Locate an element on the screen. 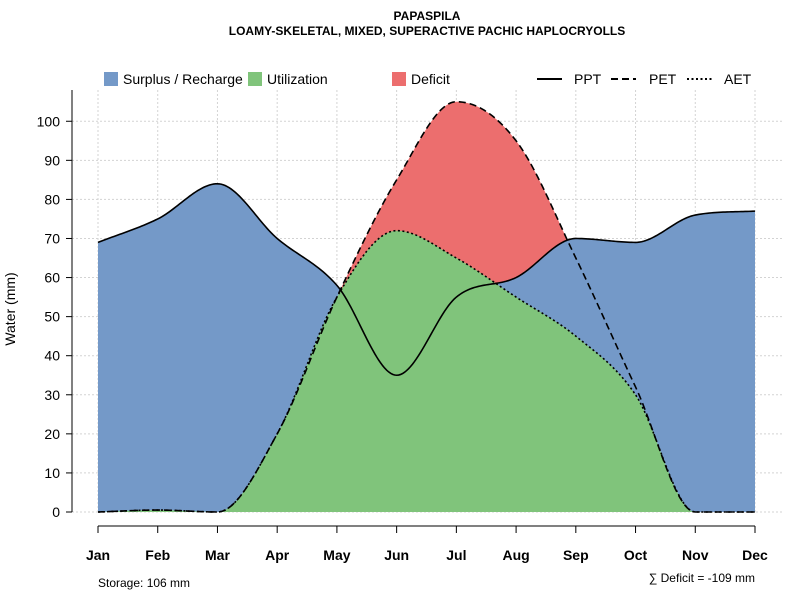 The height and width of the screenshot is (600, 800). y-tick-label-30: 30 is located at coordinates (52, 395).